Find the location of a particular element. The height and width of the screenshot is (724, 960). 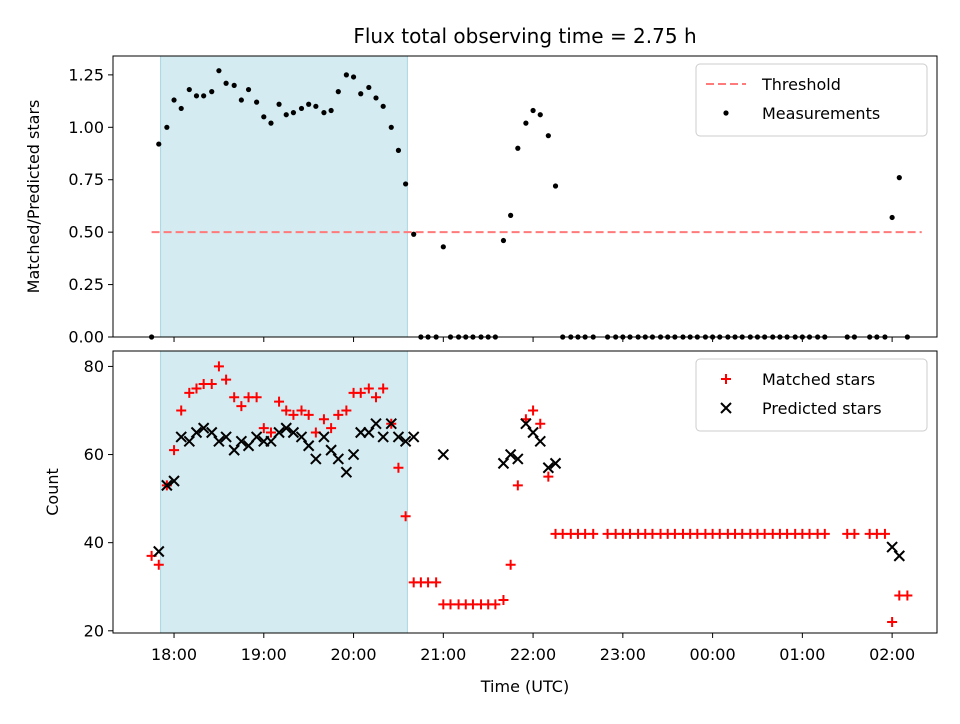

legend-marker-measurements is located at coordinates (726, 113).